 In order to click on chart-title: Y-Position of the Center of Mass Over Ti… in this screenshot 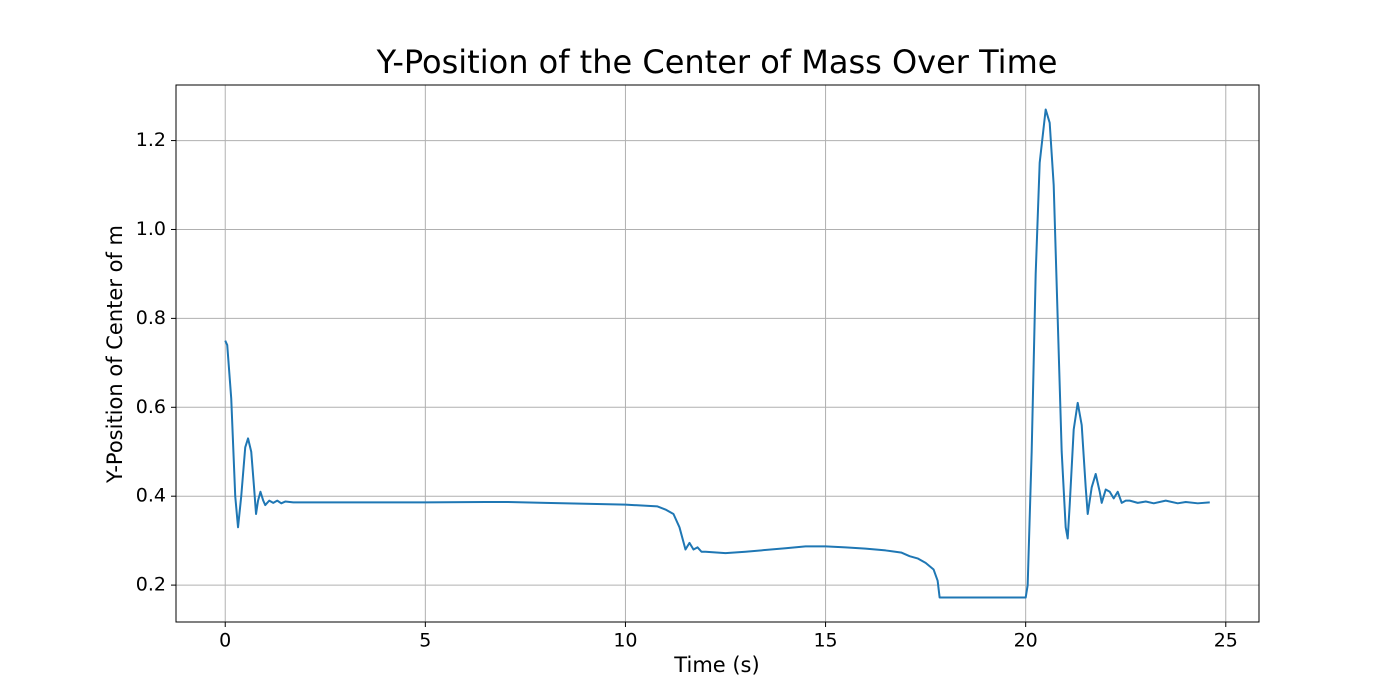, I will do `click(717, 62)`.